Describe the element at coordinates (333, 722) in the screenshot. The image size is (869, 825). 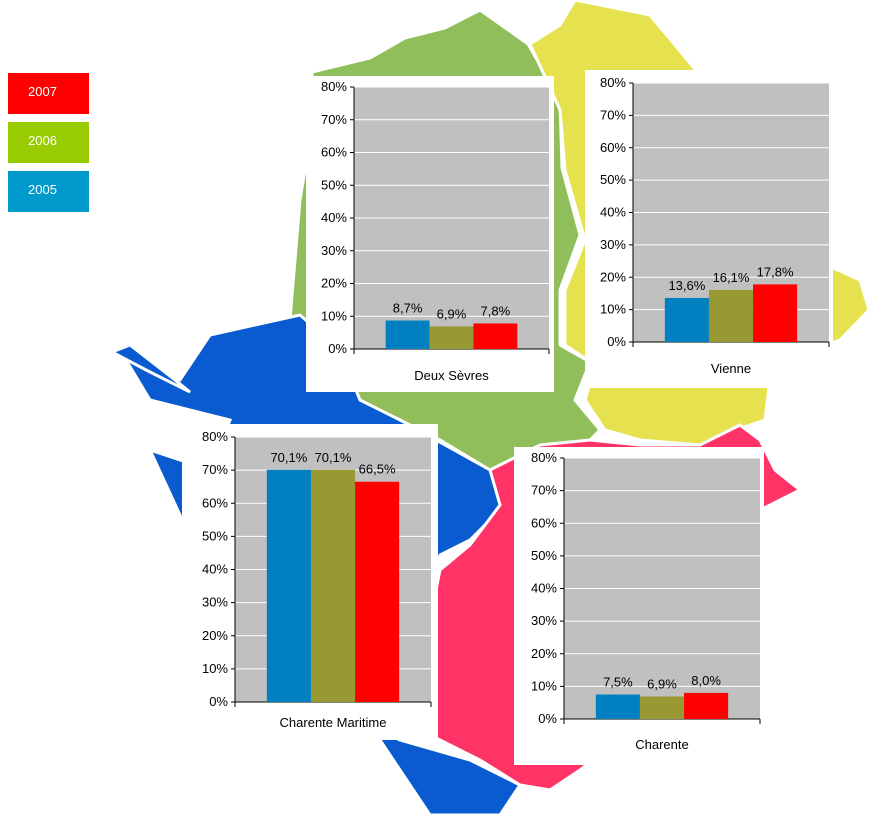
I see `chart-title: Charente Maritime` at that location.